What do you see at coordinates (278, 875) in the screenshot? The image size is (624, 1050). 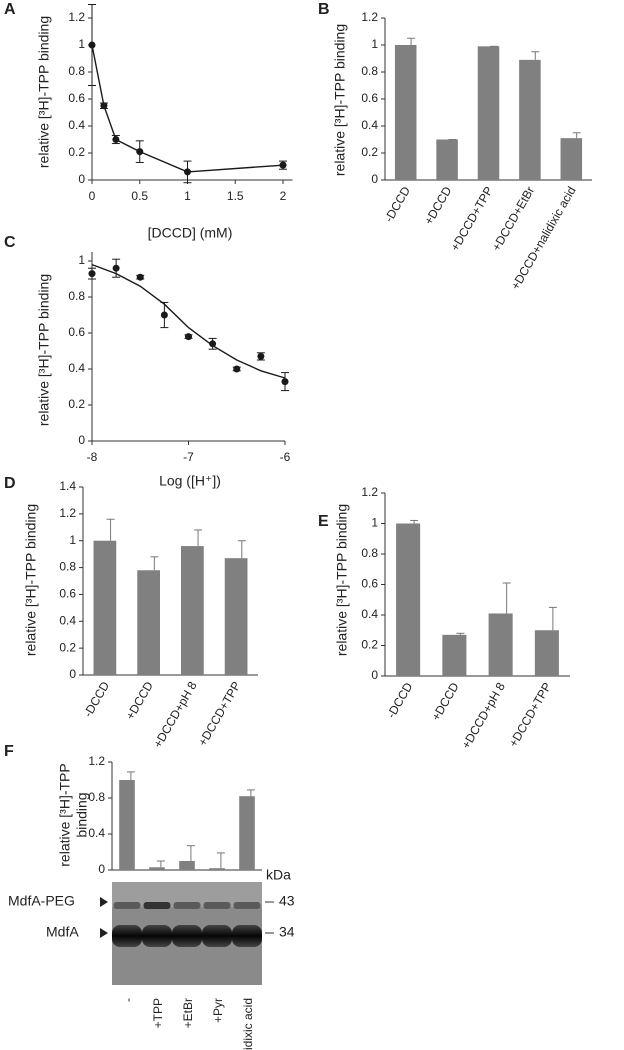 I see `size-unit: kDa` at bounding box center [278, 875].